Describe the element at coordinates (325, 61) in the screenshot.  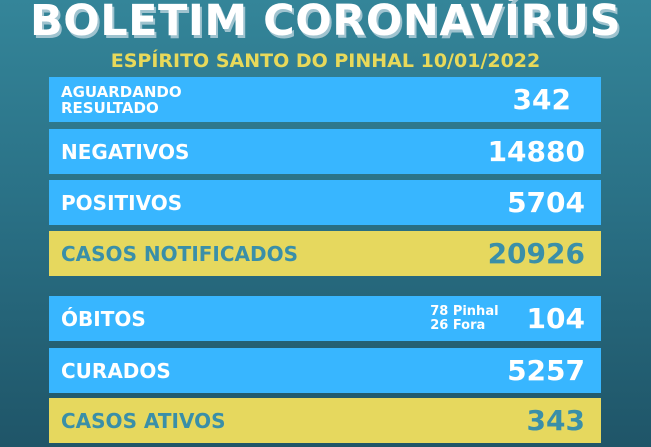
I see `bulletin-subtitle: ESPÍRITO SANTO DO PINHAL 10/01/2022` at that location.